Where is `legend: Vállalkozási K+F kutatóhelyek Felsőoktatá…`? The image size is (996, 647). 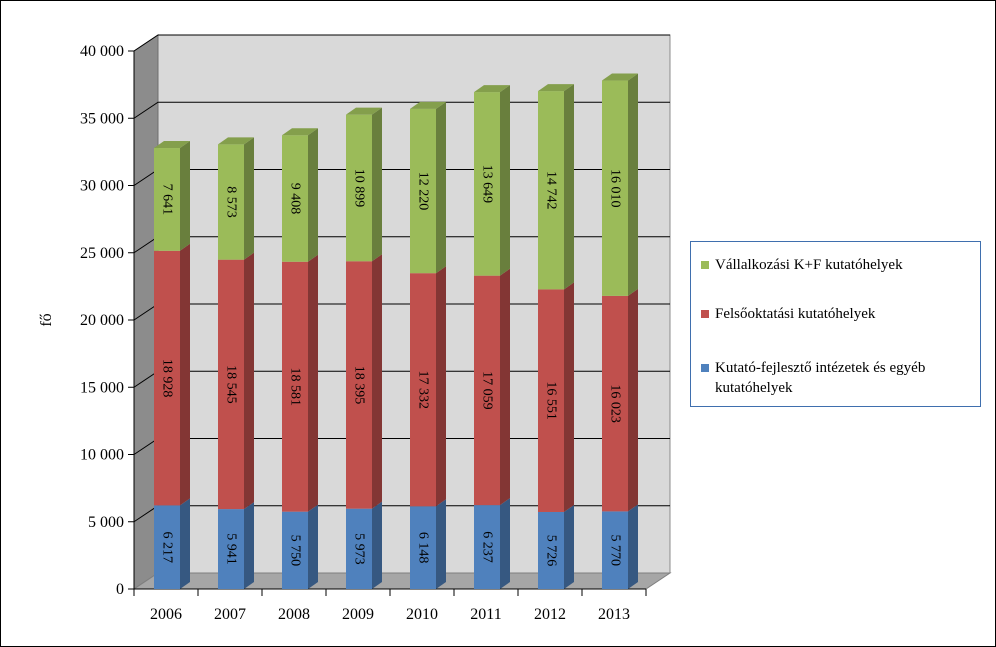 legend: Vállalkozási K+F kutatóhelyek Felsőoktatá… is located at coordinates (835, 324).